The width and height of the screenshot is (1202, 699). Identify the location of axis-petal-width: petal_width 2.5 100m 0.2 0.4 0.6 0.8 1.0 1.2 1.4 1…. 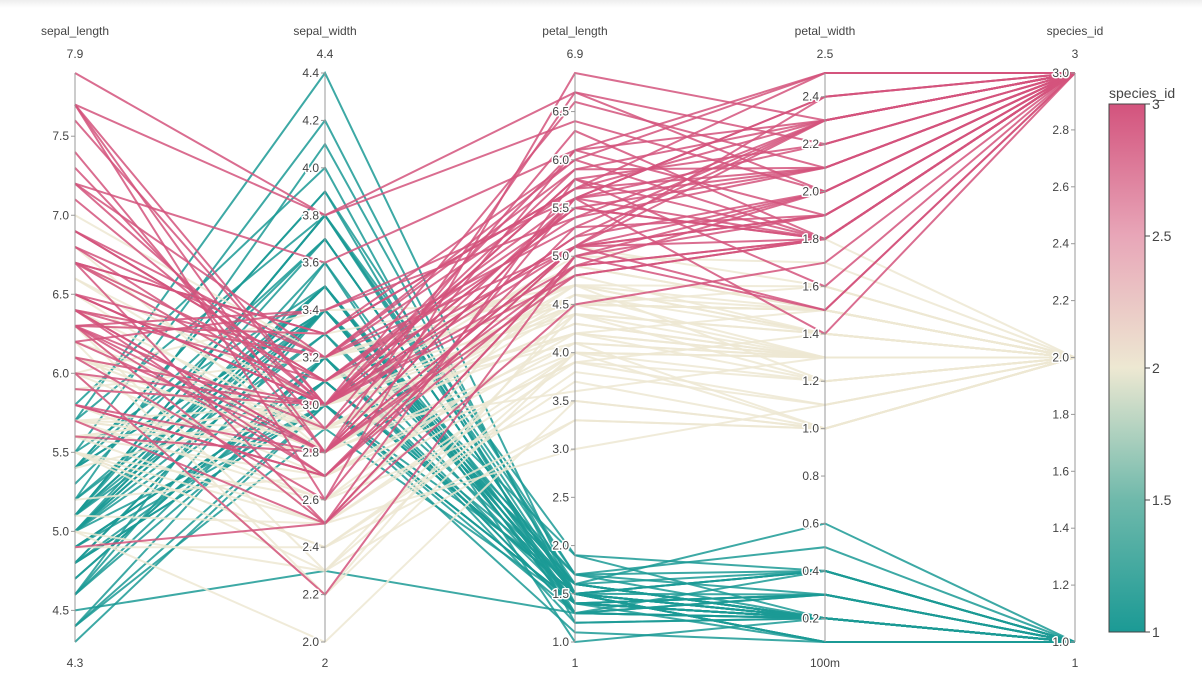
(825, 347).